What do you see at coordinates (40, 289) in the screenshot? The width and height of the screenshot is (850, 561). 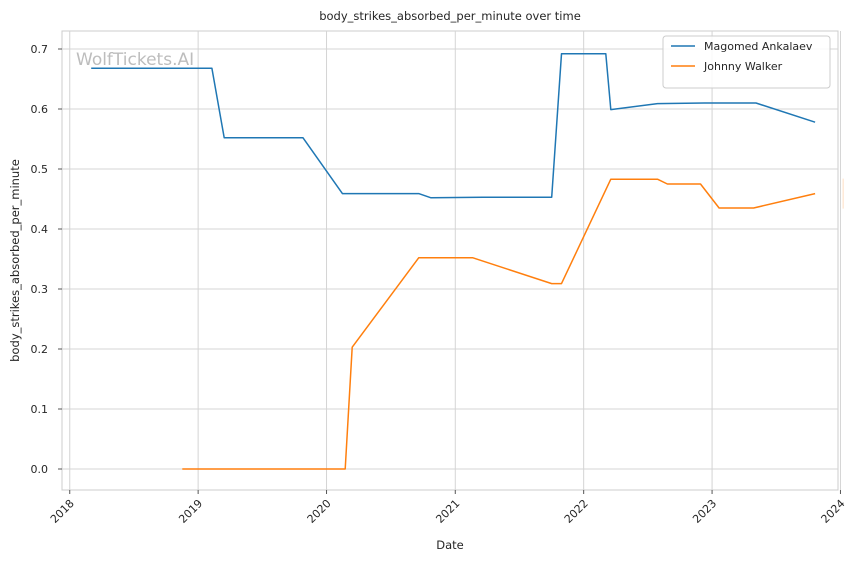 I see `y-tick-label: 0.3` at bounding box center [40, 289].